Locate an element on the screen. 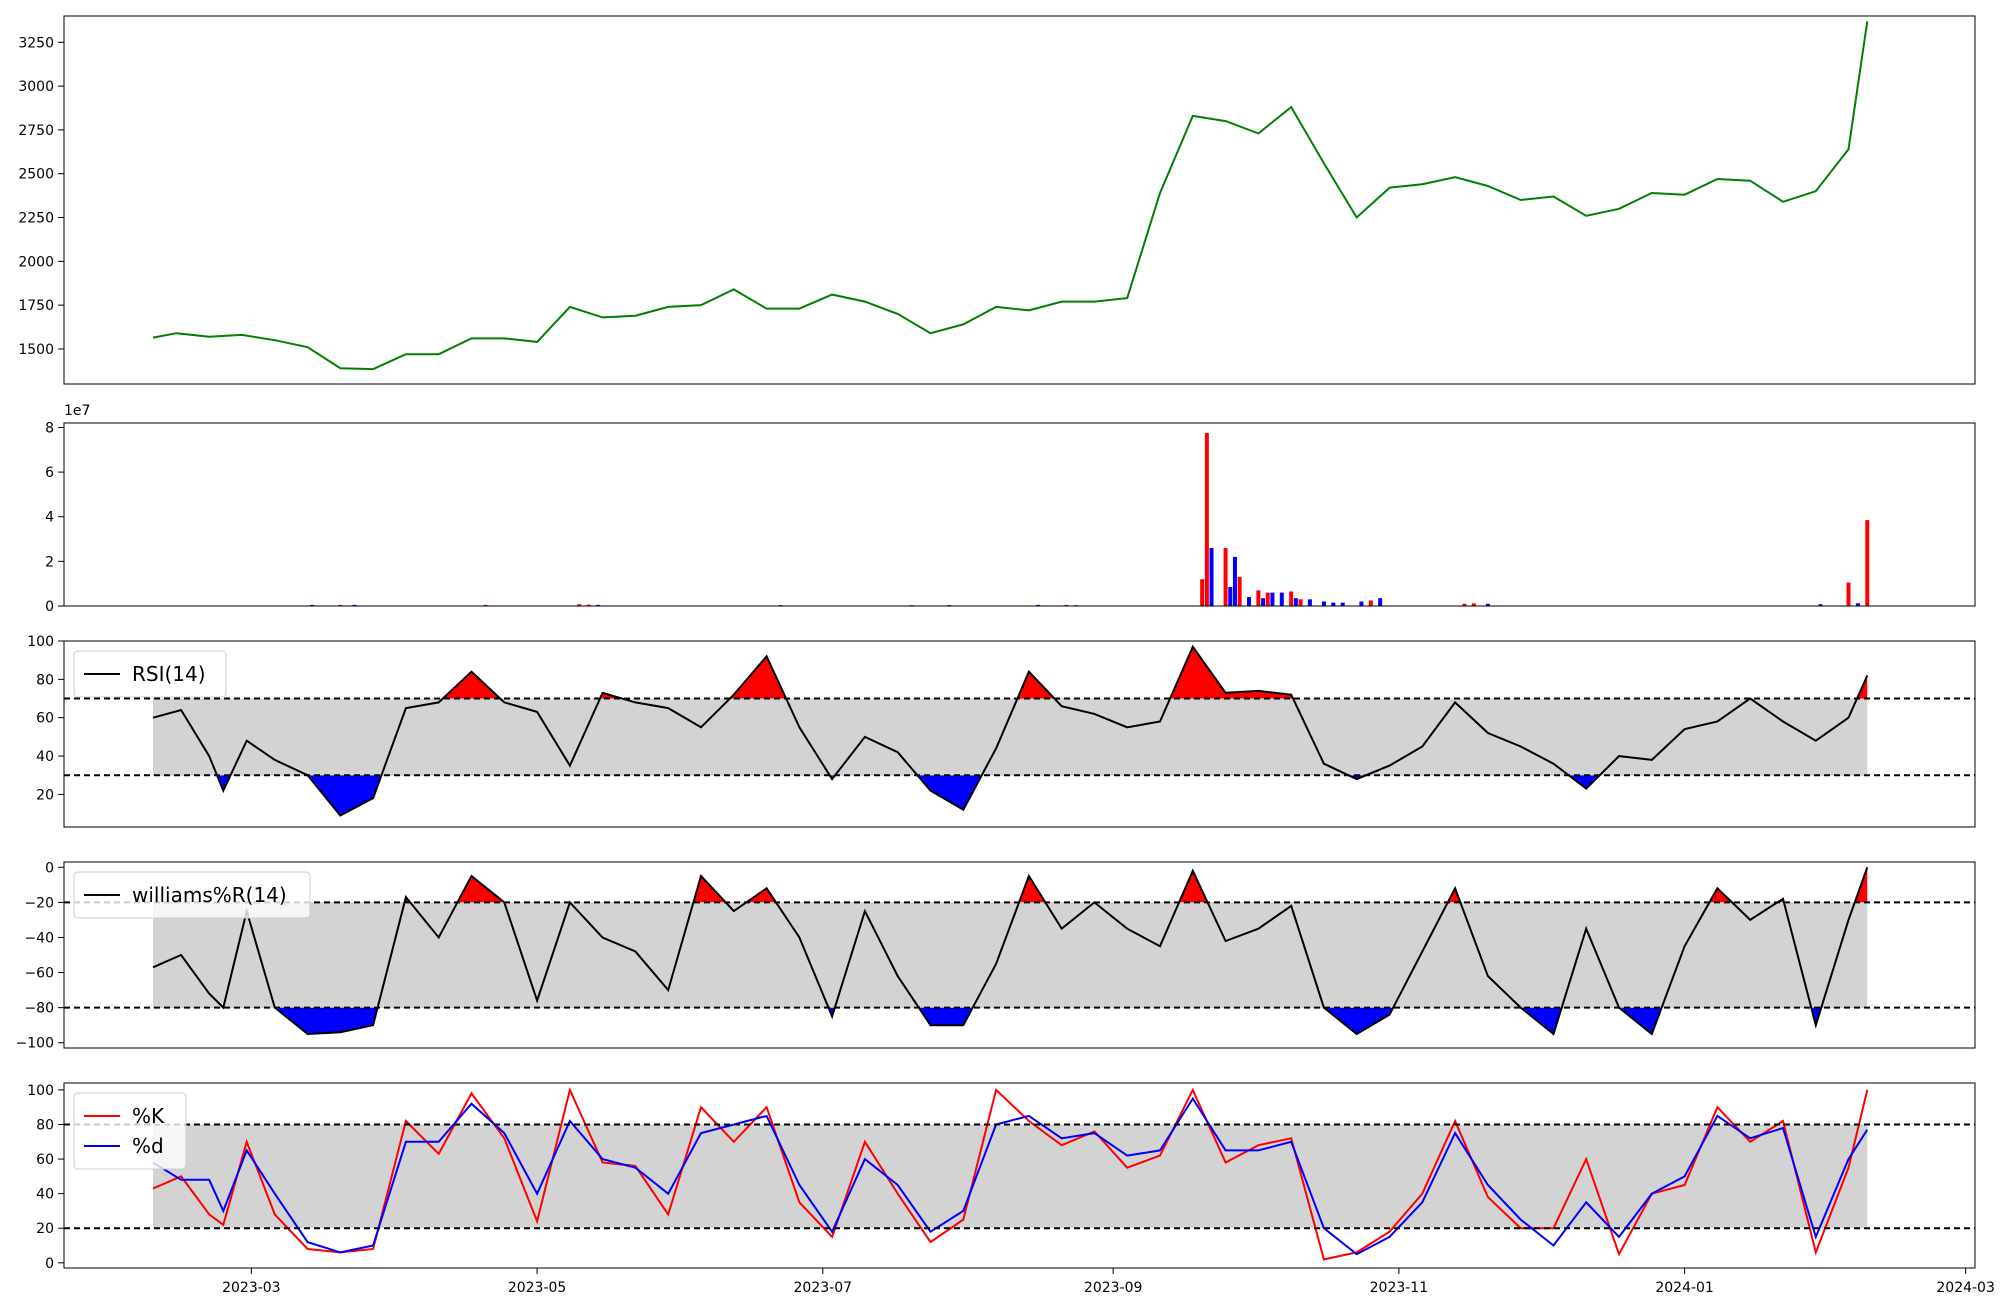  price-ytick-label: 1750 is located at coordinates (36, 306).